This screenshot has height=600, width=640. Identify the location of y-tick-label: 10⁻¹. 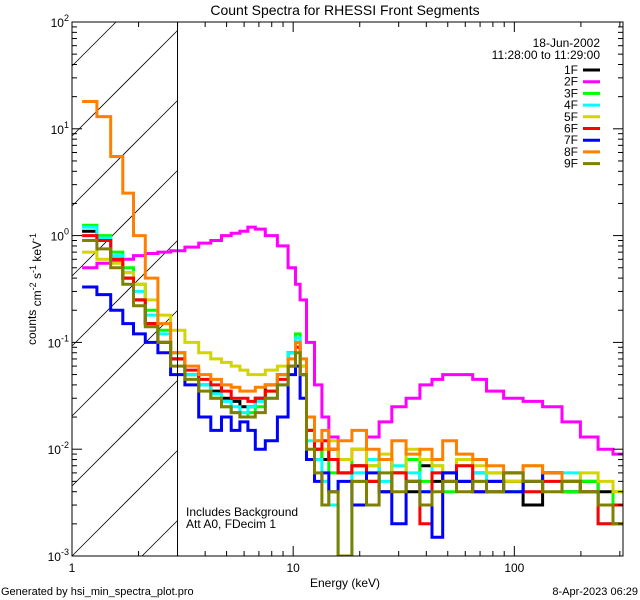
(58, 341).